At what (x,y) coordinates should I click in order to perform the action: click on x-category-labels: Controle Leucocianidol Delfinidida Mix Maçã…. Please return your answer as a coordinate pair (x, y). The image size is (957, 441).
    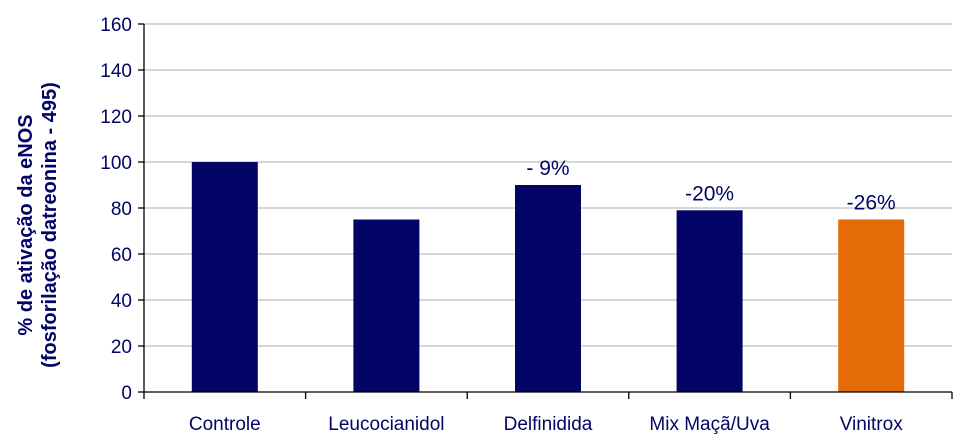
    Looking at the image, I should click on (546, 424).